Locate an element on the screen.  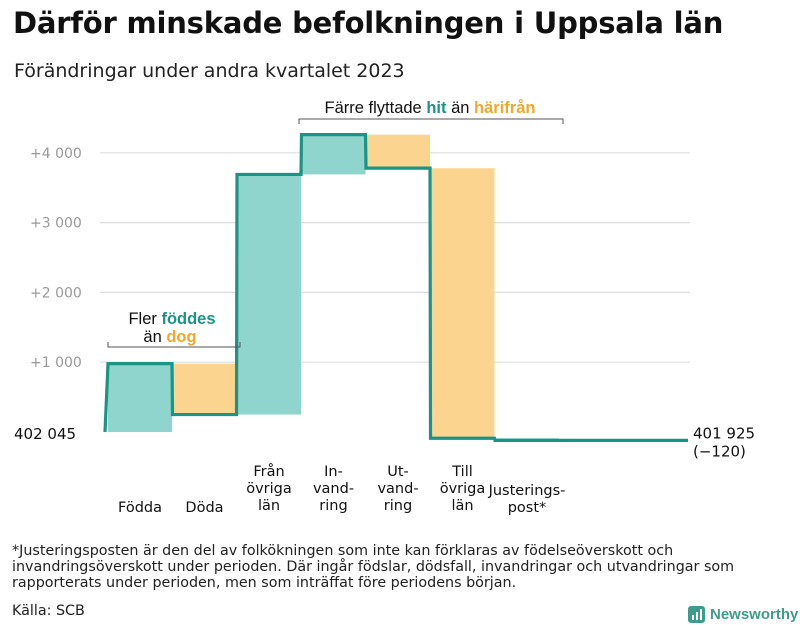
x-category-label-line: Döda is located at coordinates (204, 508).